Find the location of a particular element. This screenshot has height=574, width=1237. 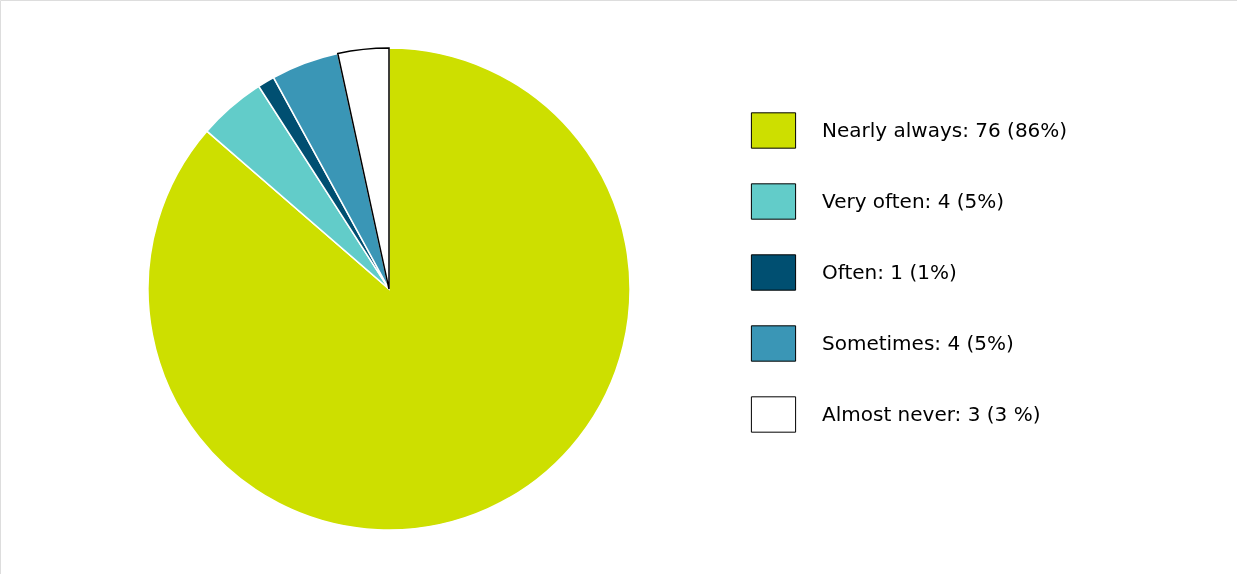

legend-label: Often: 1 (1%) is located at coordinates (889, 271).